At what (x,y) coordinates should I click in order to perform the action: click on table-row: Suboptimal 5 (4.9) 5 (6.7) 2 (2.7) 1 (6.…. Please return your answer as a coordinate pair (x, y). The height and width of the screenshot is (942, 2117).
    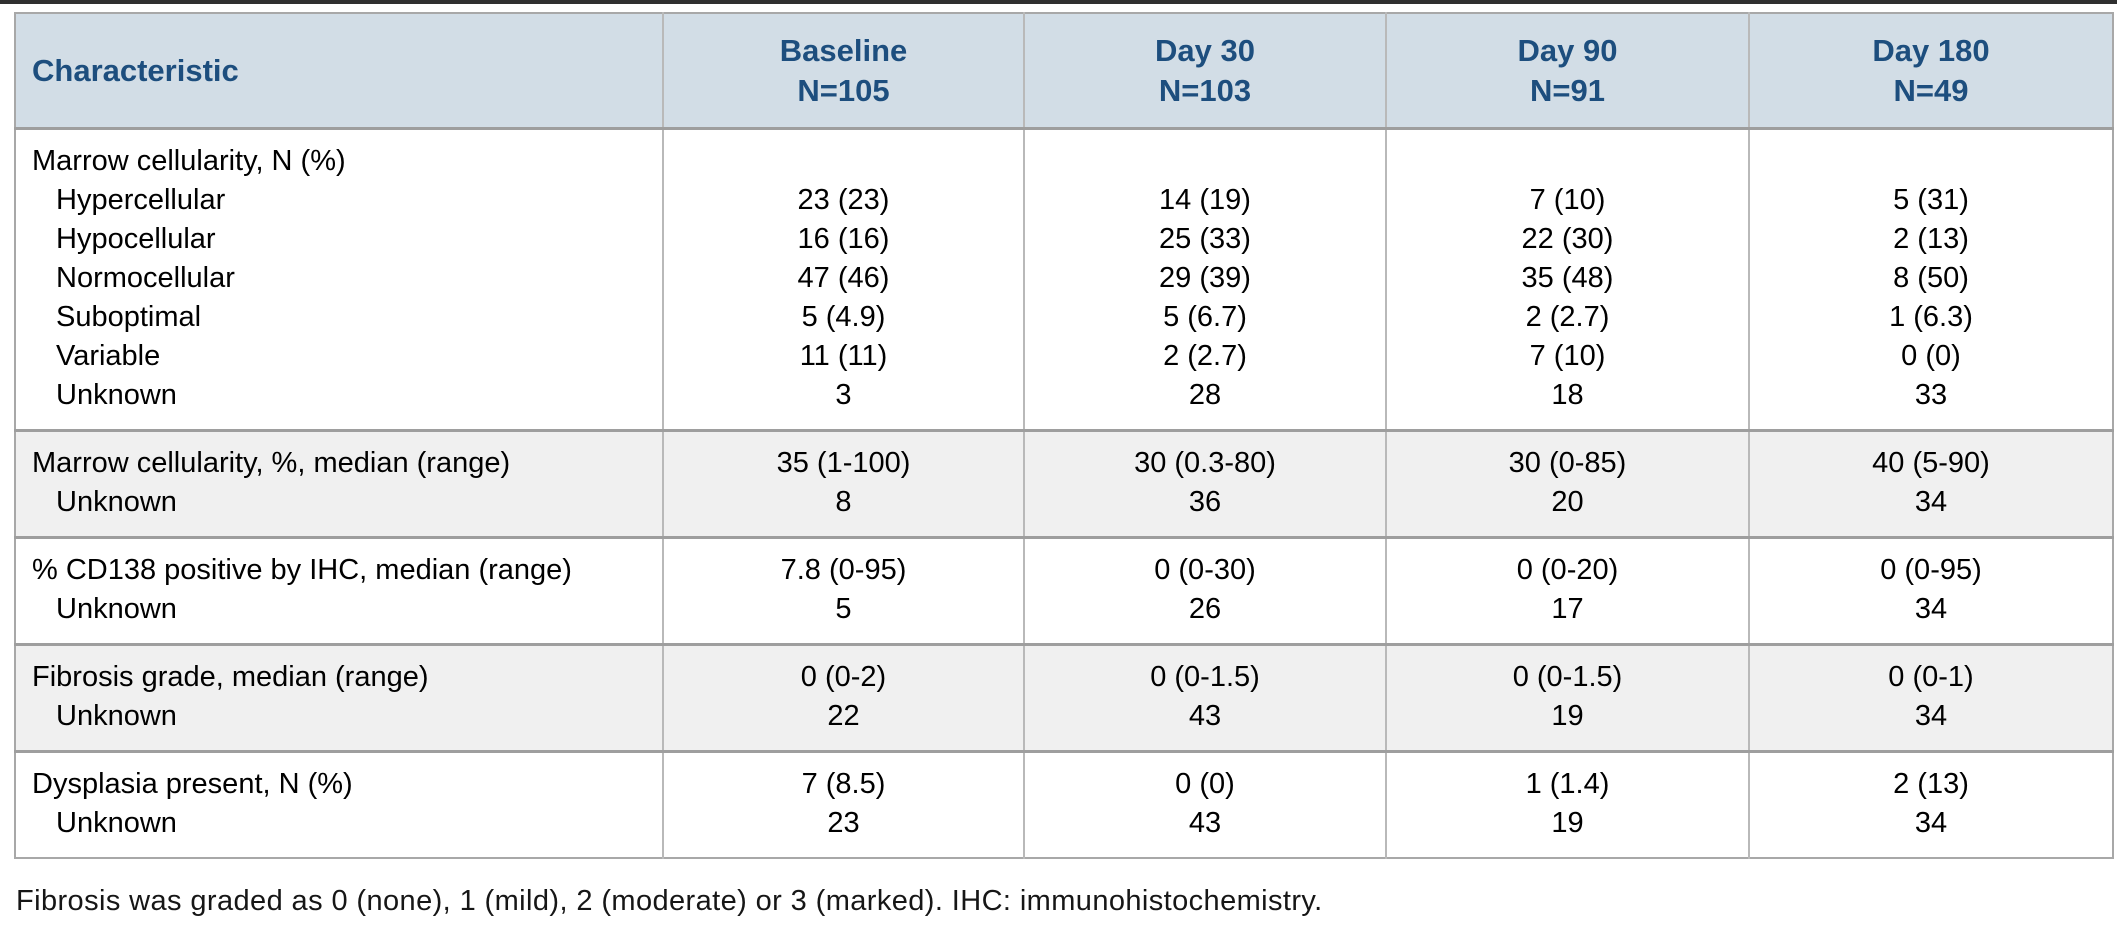
    Looking at the image, I should click on (1064, 317).